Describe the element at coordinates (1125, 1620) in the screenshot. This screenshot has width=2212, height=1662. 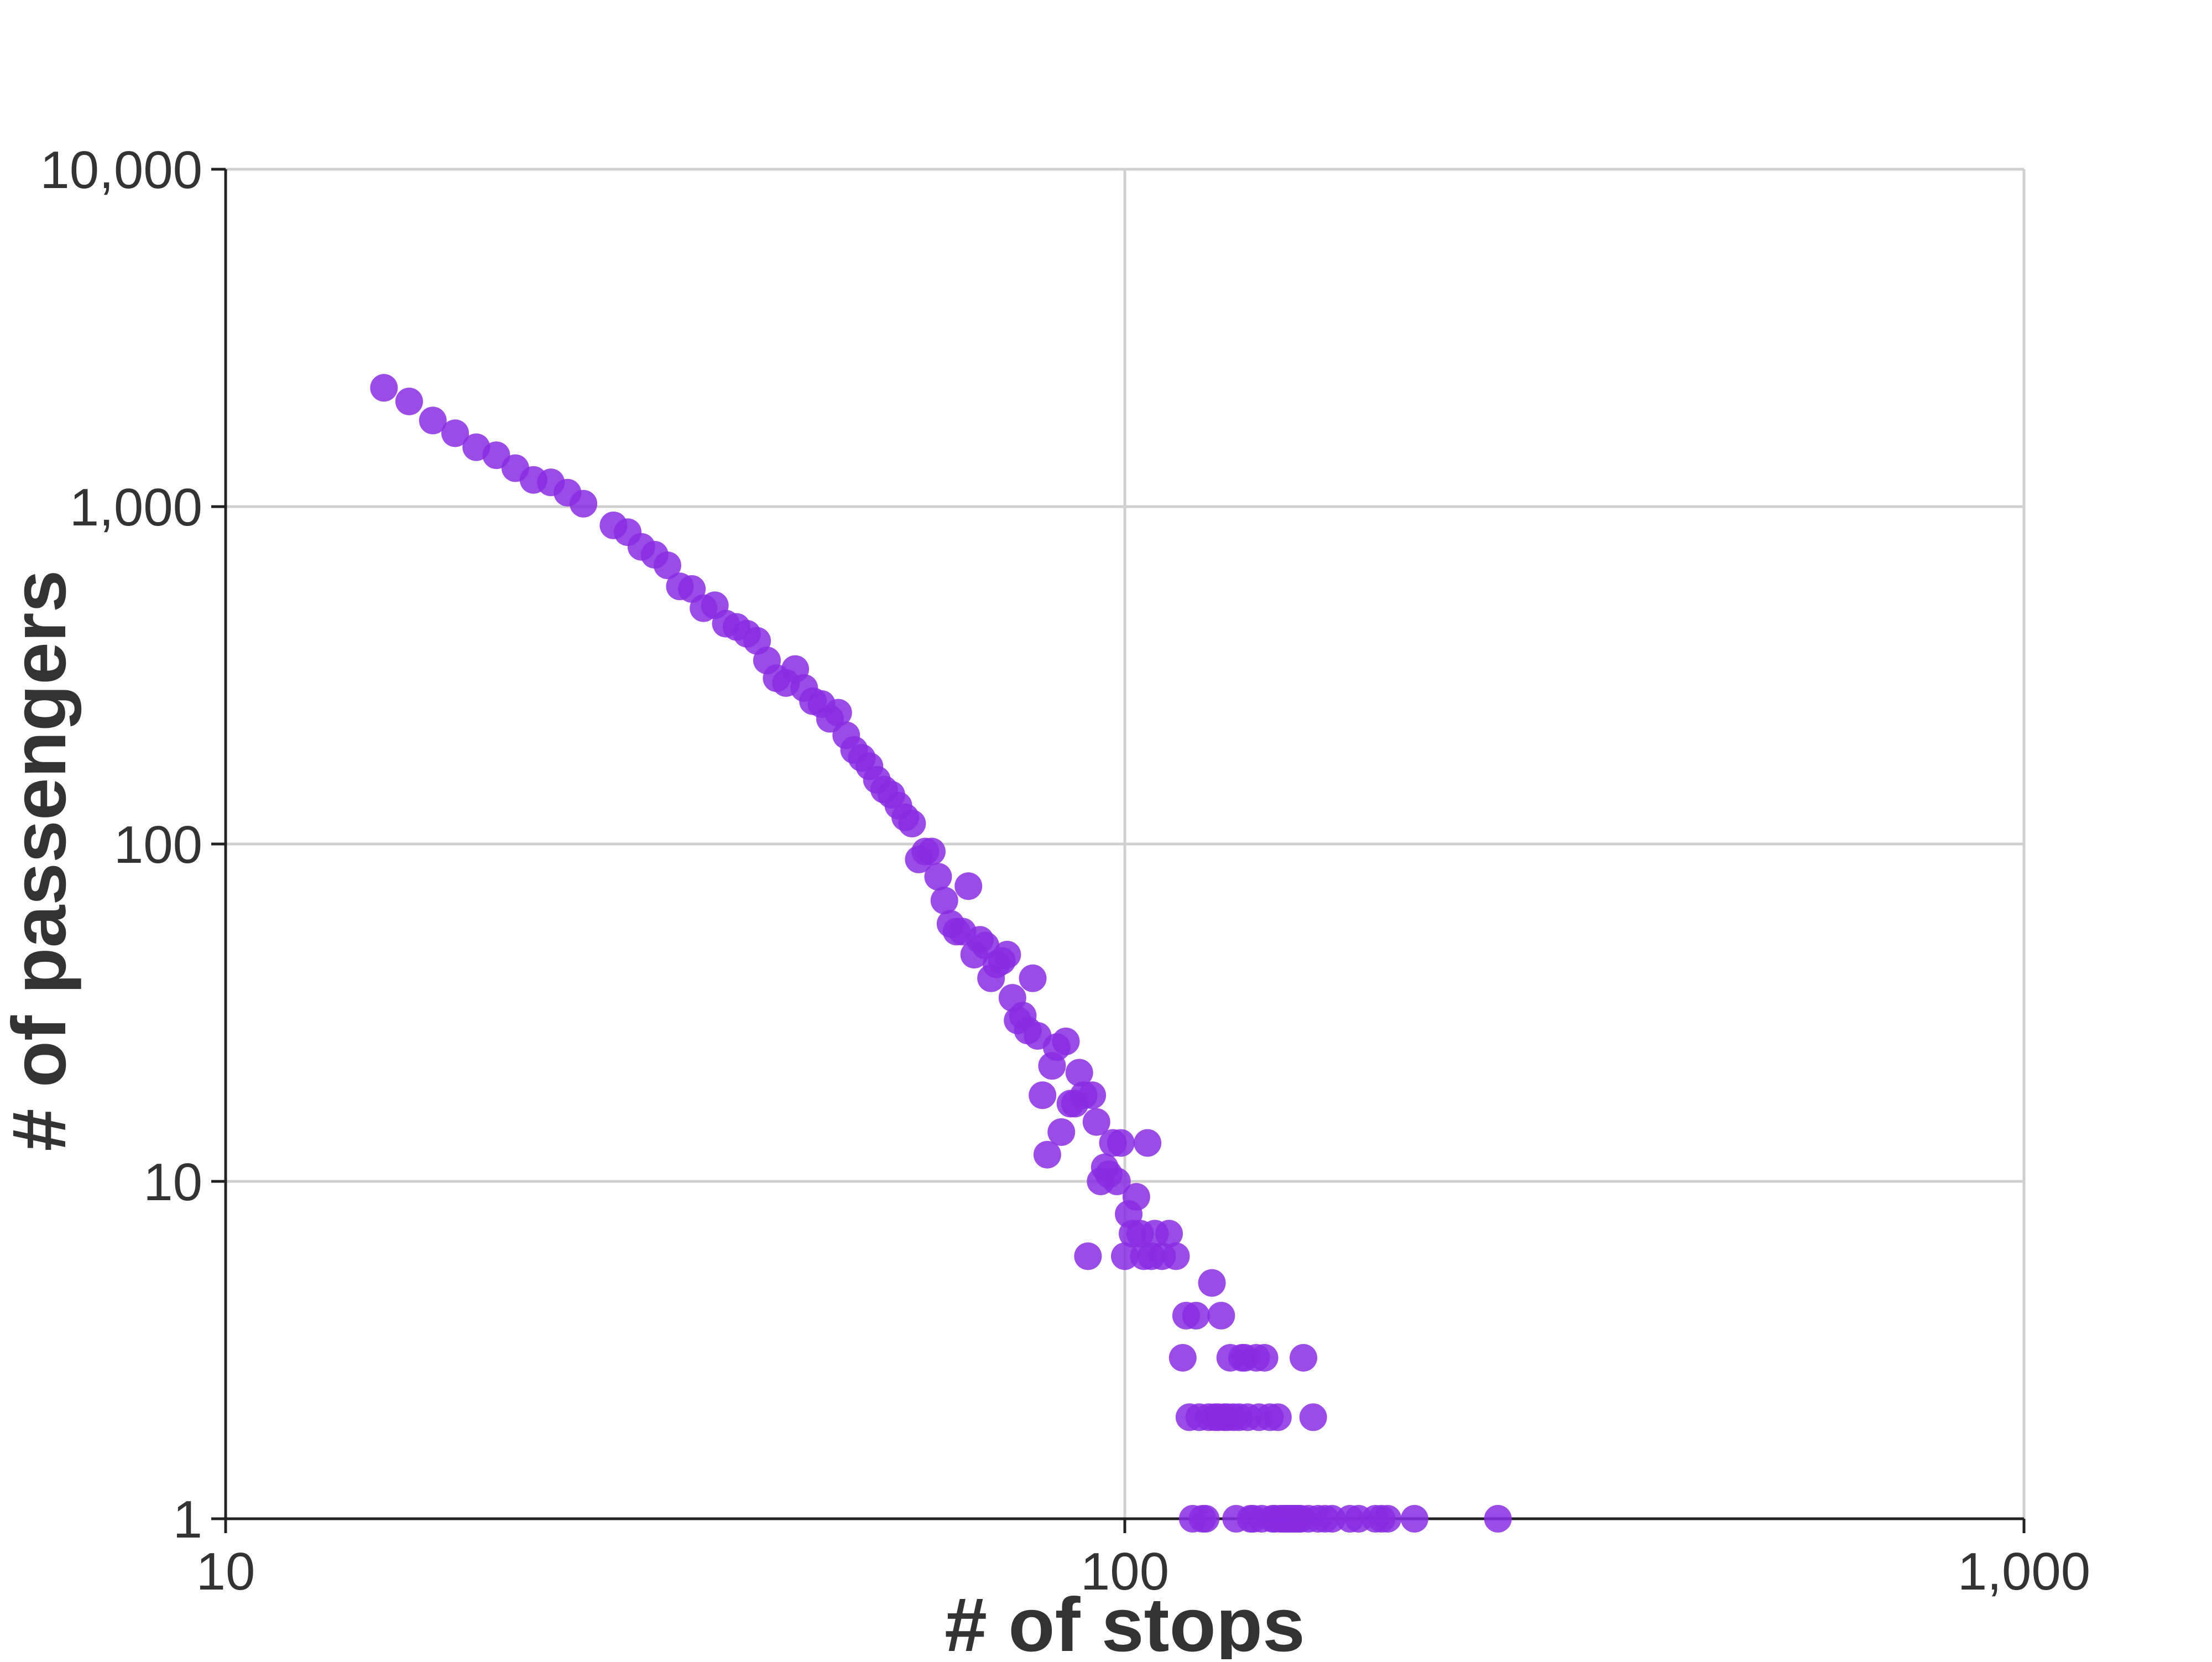
I see `x-axis-title: # of stops` at that location.